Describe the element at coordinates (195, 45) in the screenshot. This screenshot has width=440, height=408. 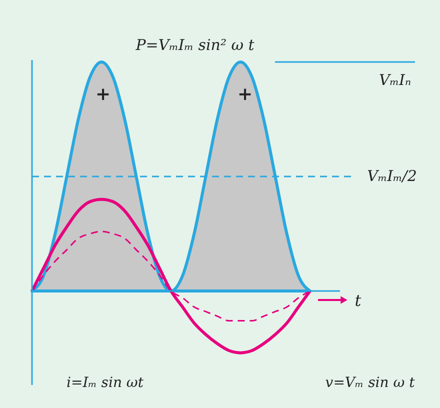
I see `text: P=VₘIₘ sin² ω t` at that location.